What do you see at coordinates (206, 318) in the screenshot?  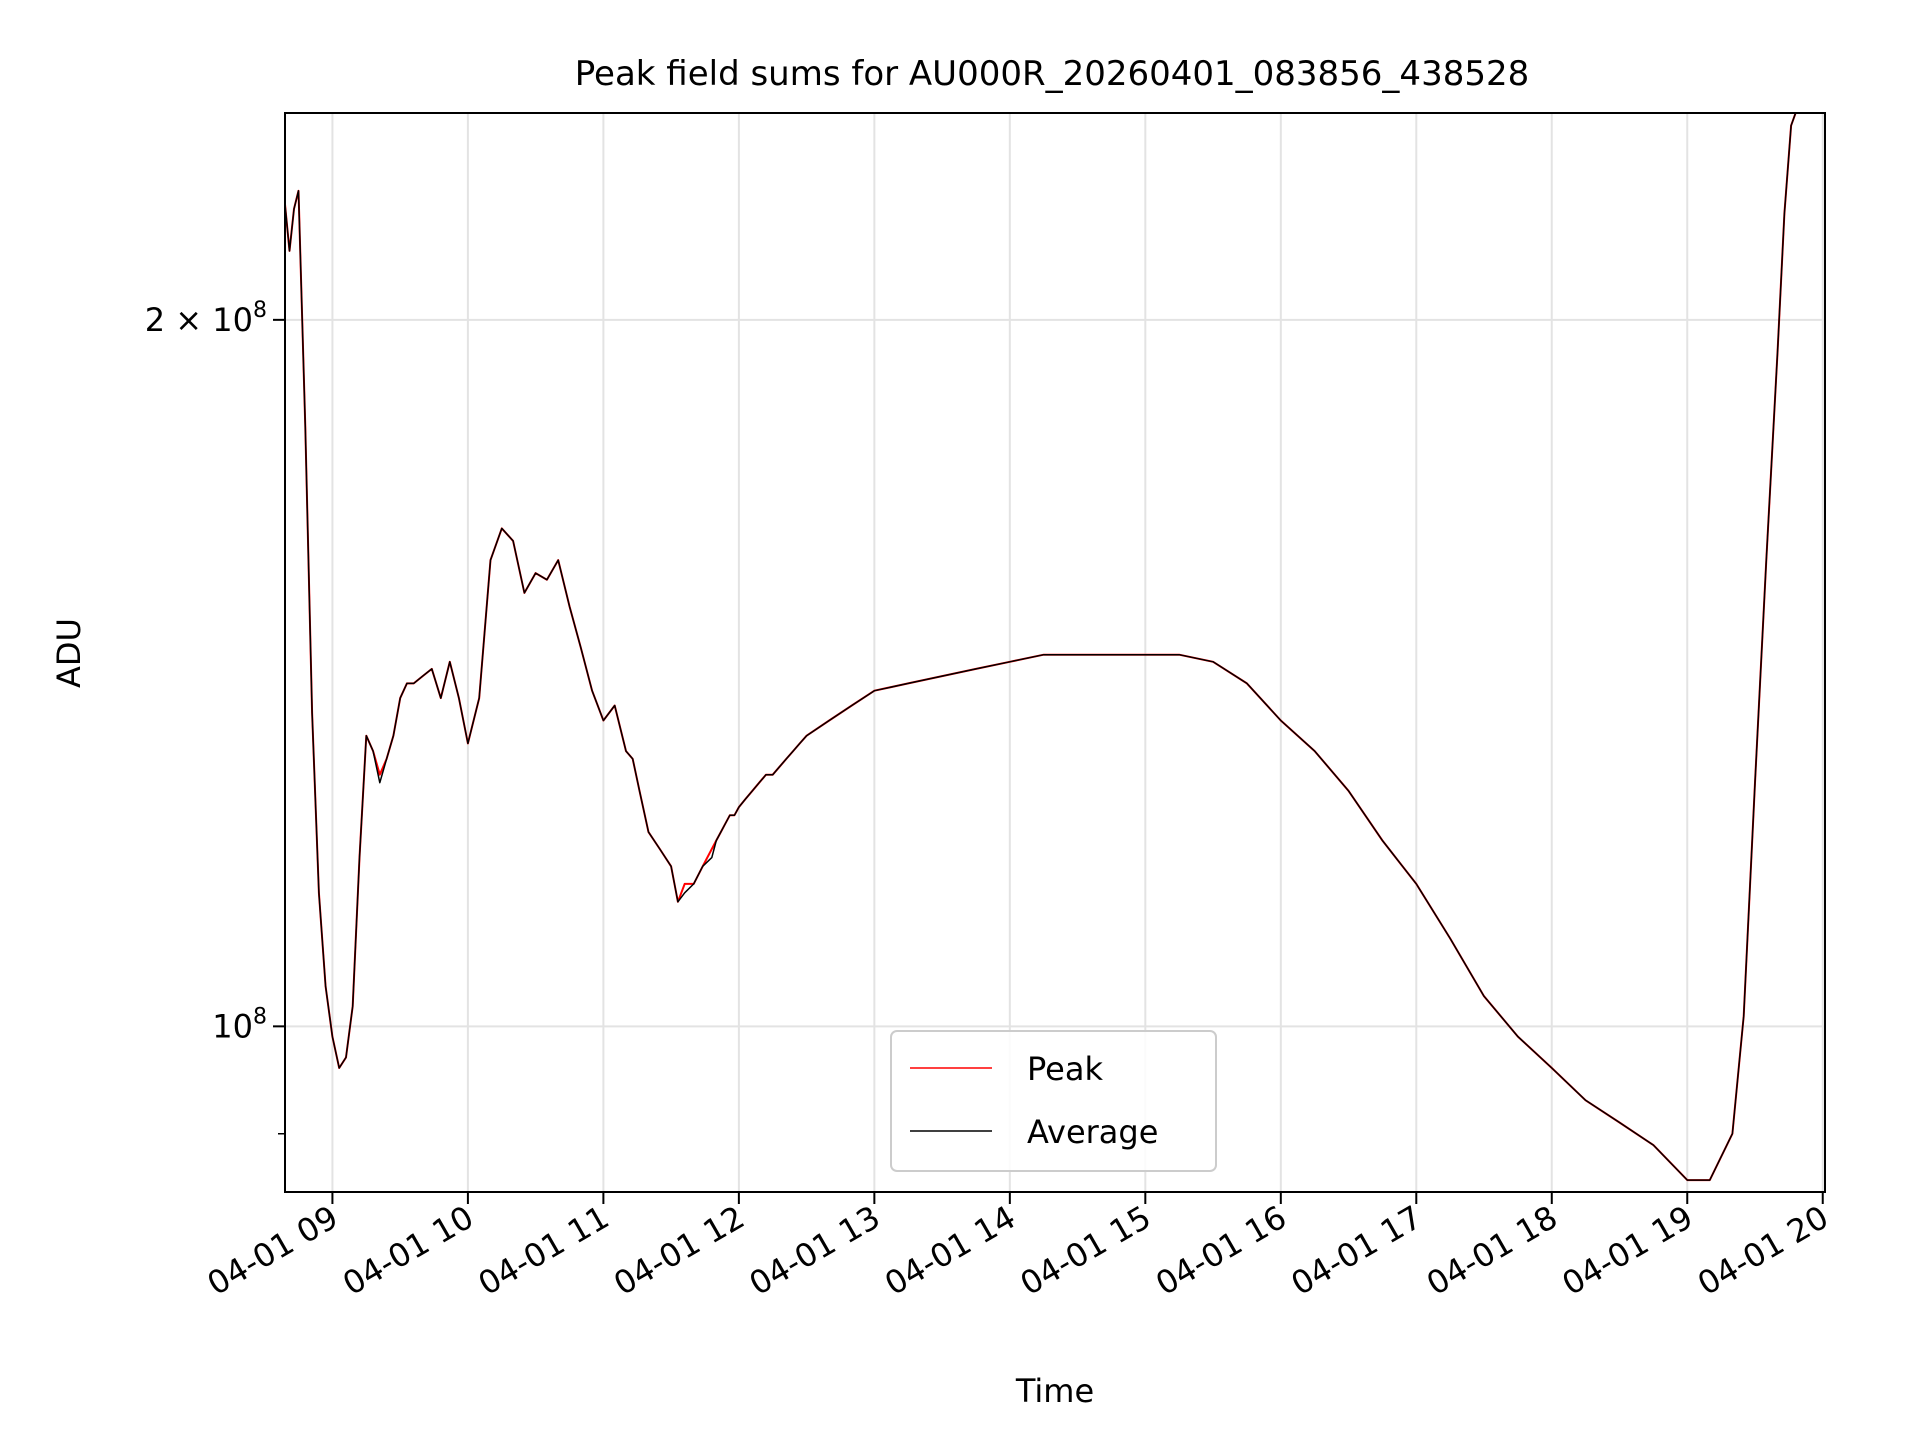 I see `y-tick-label: 2 × 108` at bounding box center [206, 318].